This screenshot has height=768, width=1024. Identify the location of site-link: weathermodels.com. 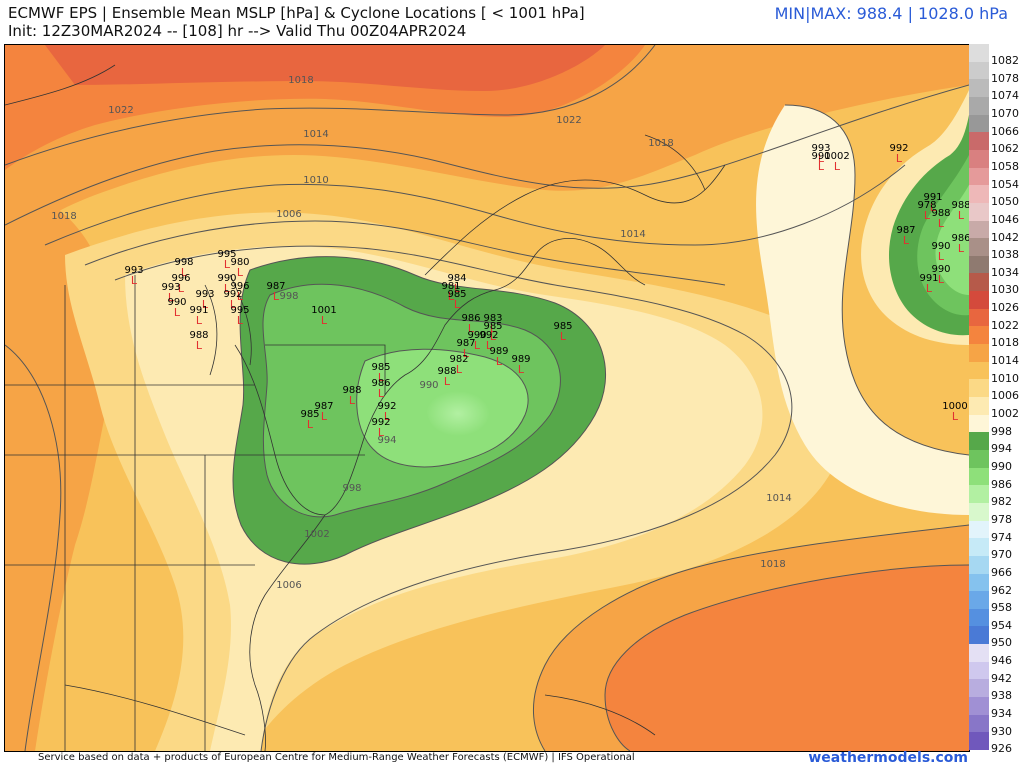
(888, 758).